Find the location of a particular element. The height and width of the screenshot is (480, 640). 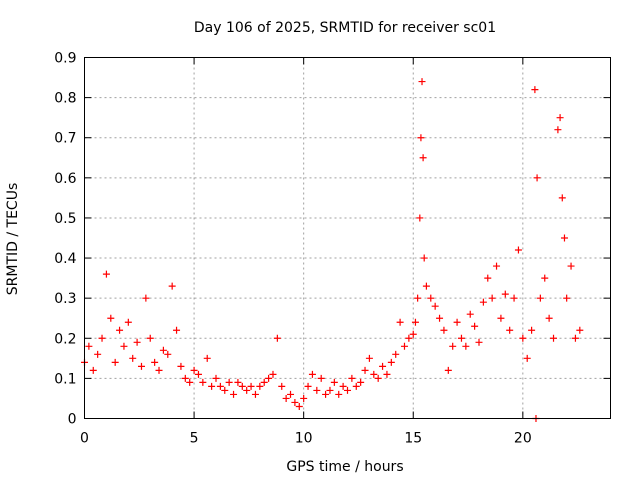

y-tick-label: 0.7 is located at coordinates (65, 139).